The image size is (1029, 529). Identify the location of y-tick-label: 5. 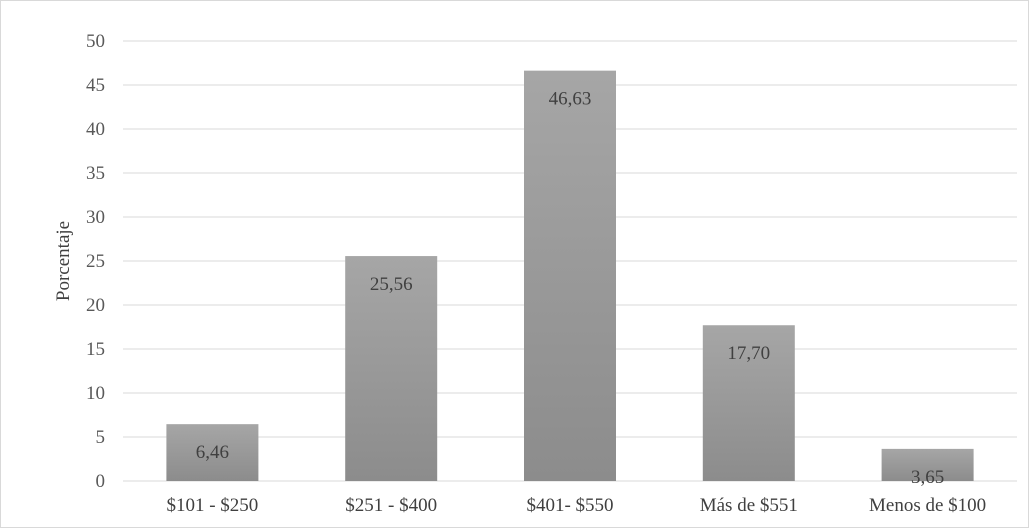
(101, 437).